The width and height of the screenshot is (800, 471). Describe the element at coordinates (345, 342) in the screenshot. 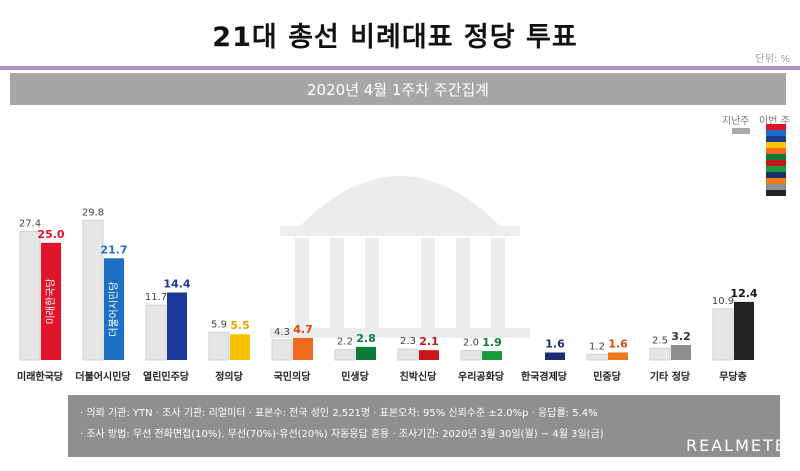

I see `data-label-previous: 2.2` at that location.